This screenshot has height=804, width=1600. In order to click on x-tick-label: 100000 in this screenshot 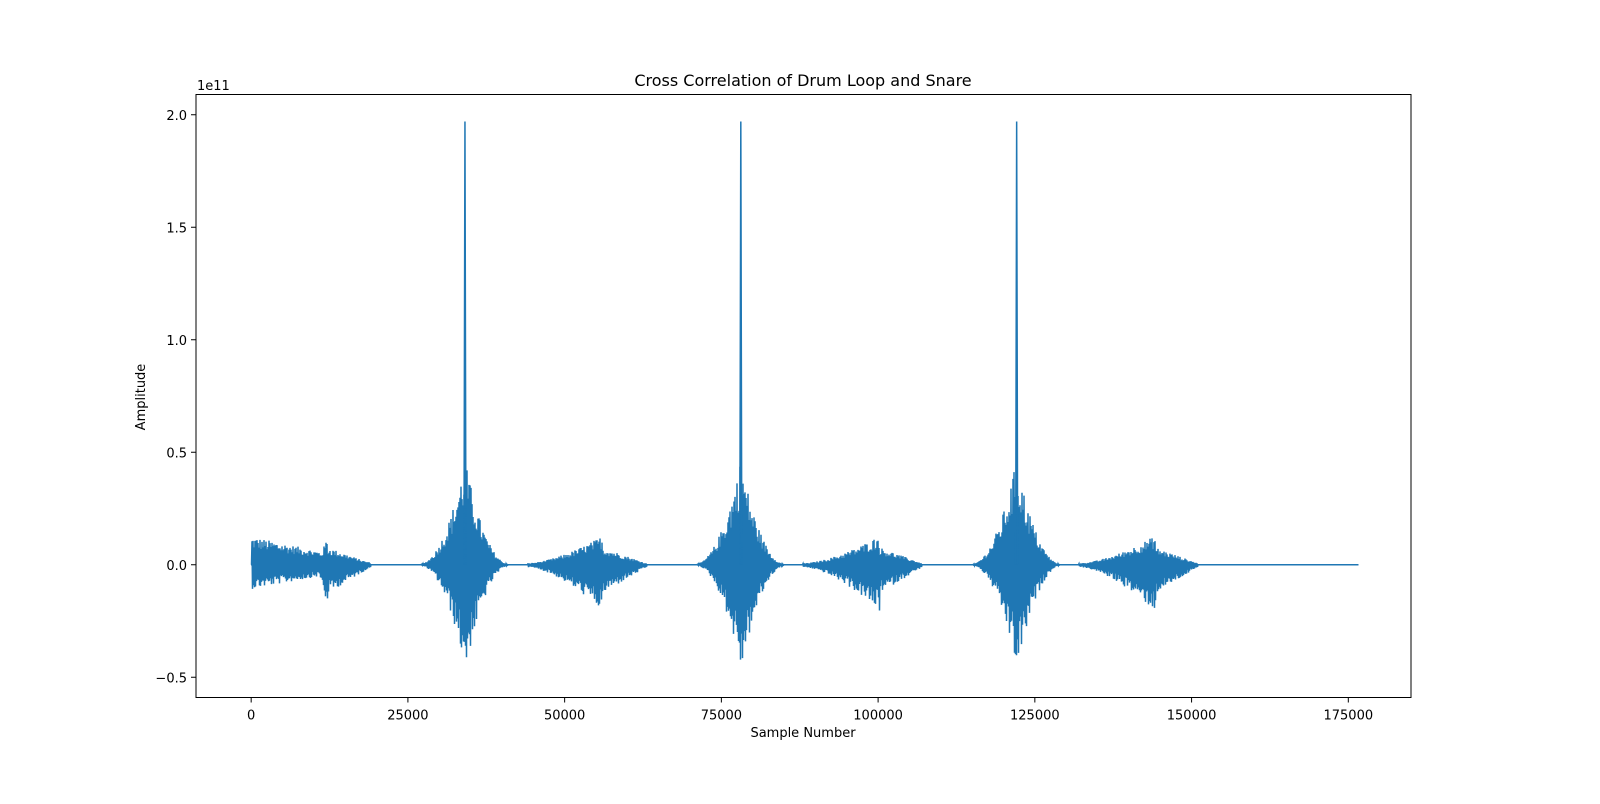, I will do `click(878, 716)`.